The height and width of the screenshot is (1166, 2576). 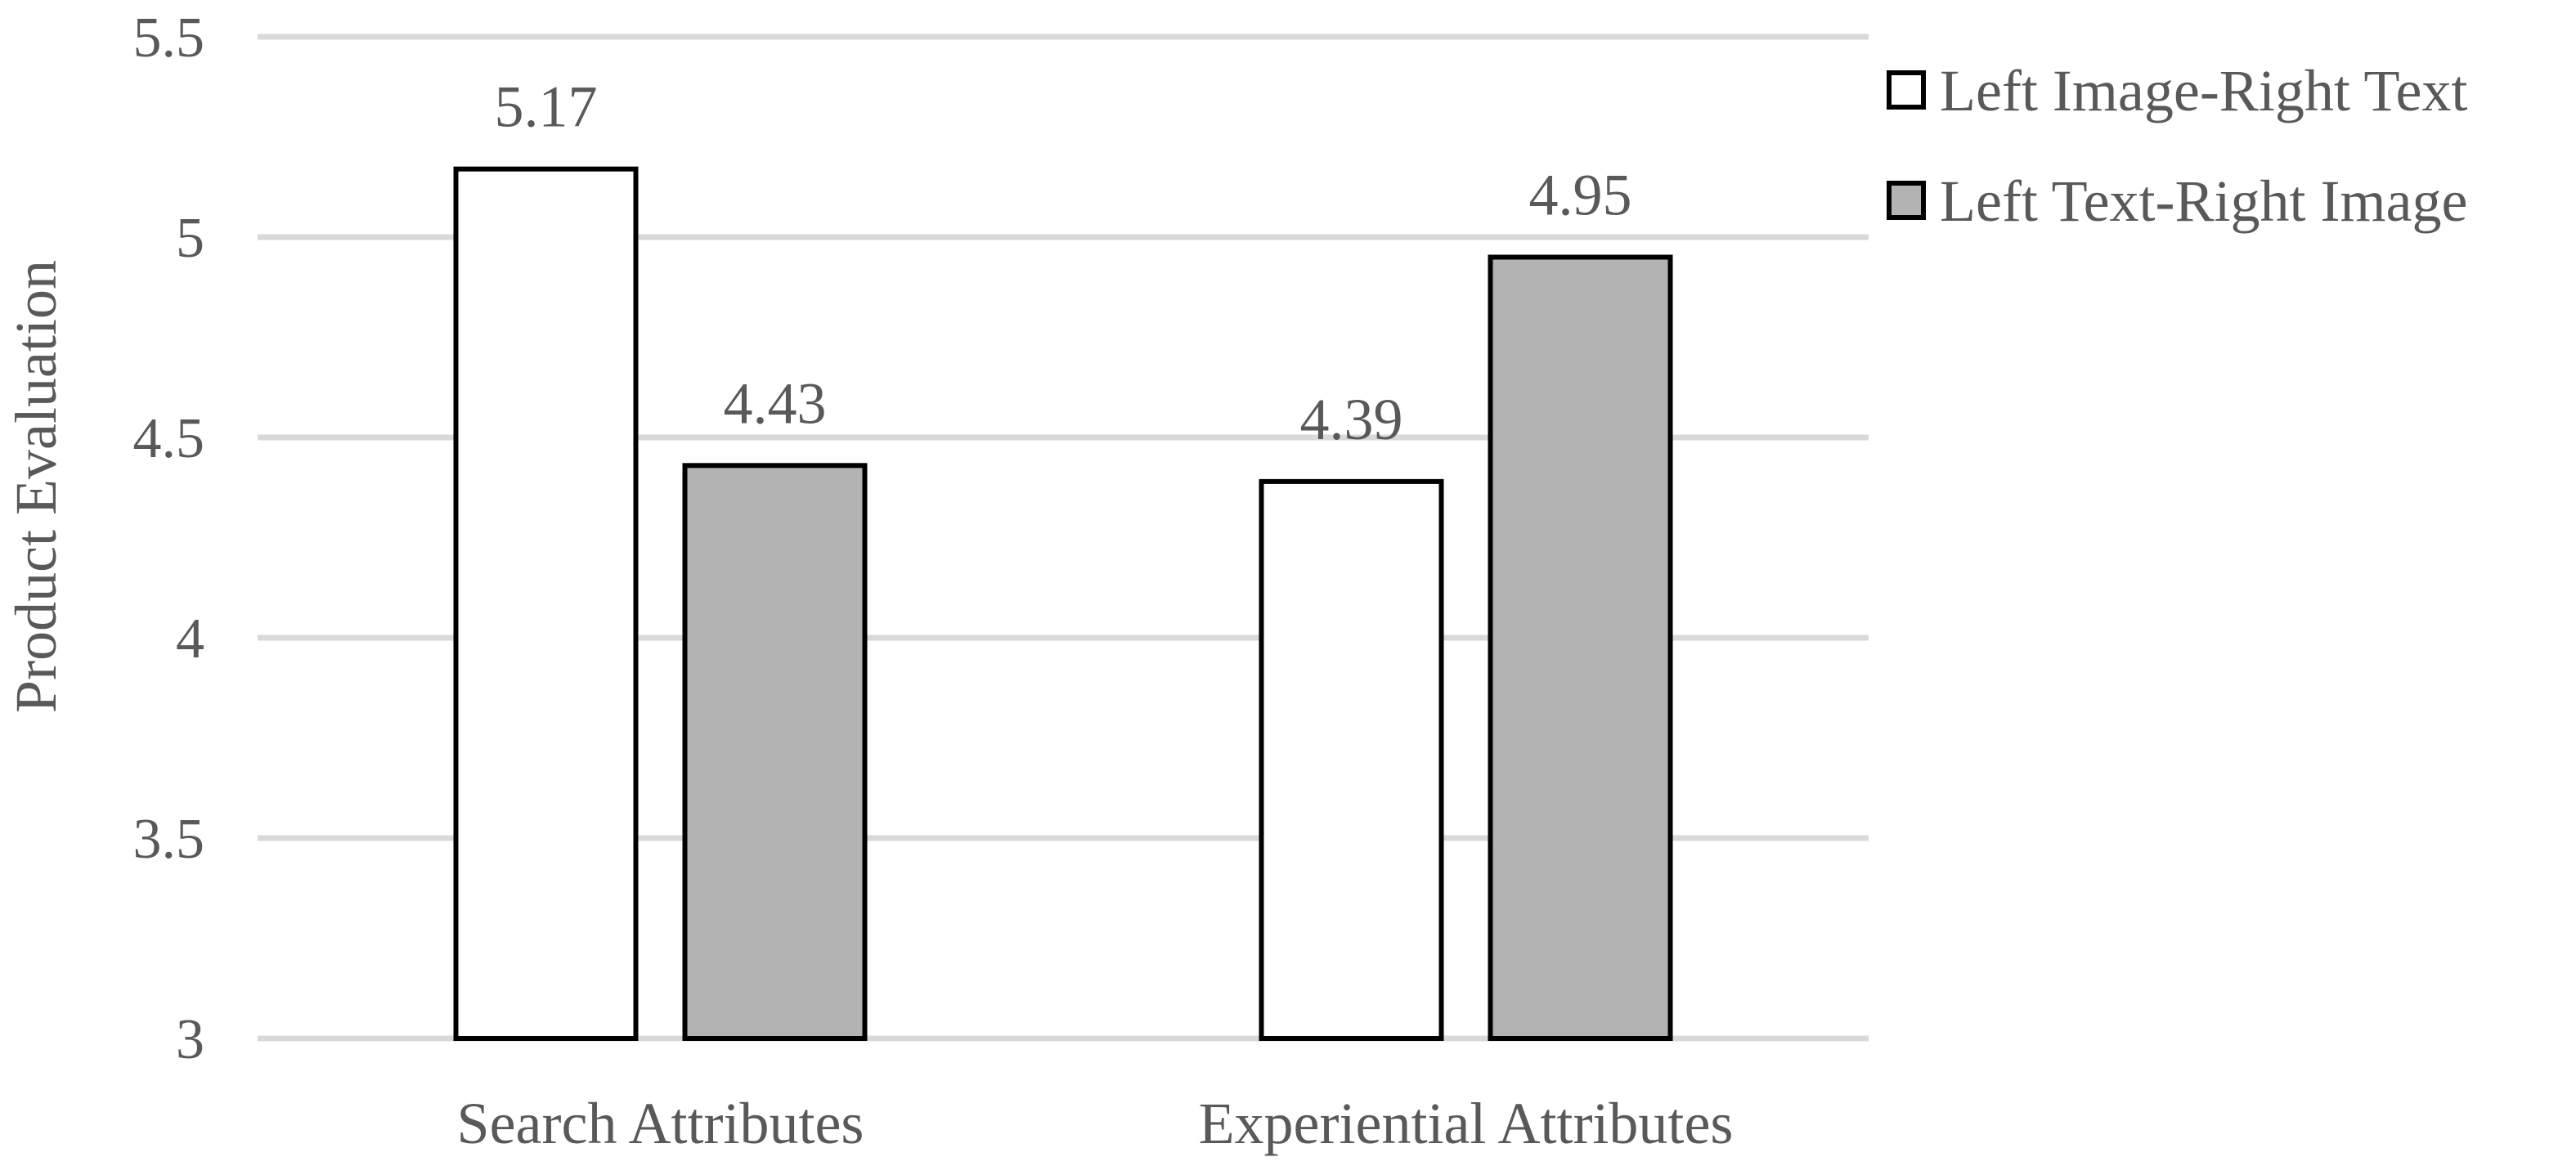 What do you see at coordinates (190, 1039) in the screenshot?
I see `y-tick-label: 3` at bounding box center [190, 1039].